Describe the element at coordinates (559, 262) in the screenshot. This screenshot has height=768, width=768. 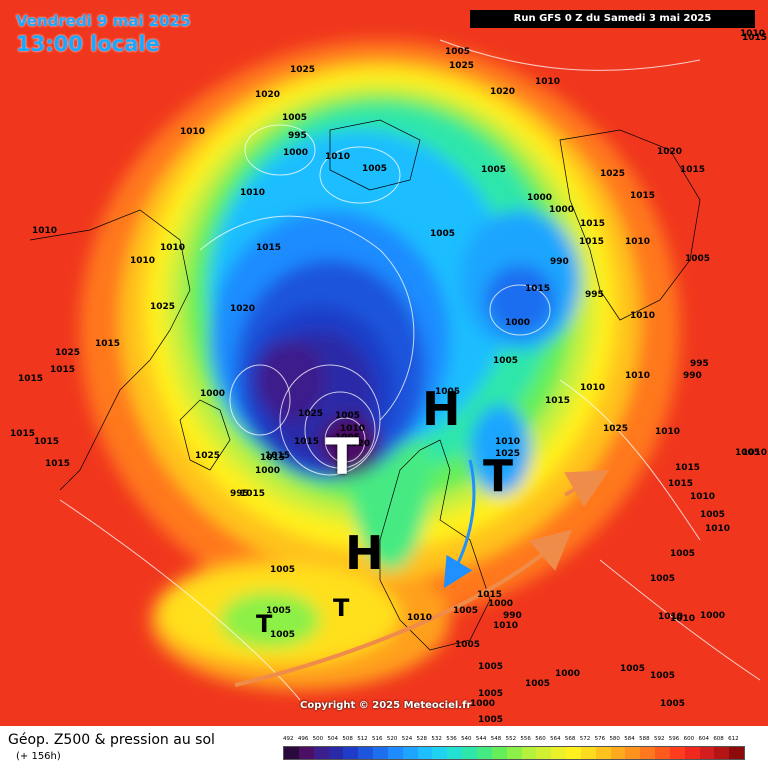
I see `pressure-label: 990` at that location.